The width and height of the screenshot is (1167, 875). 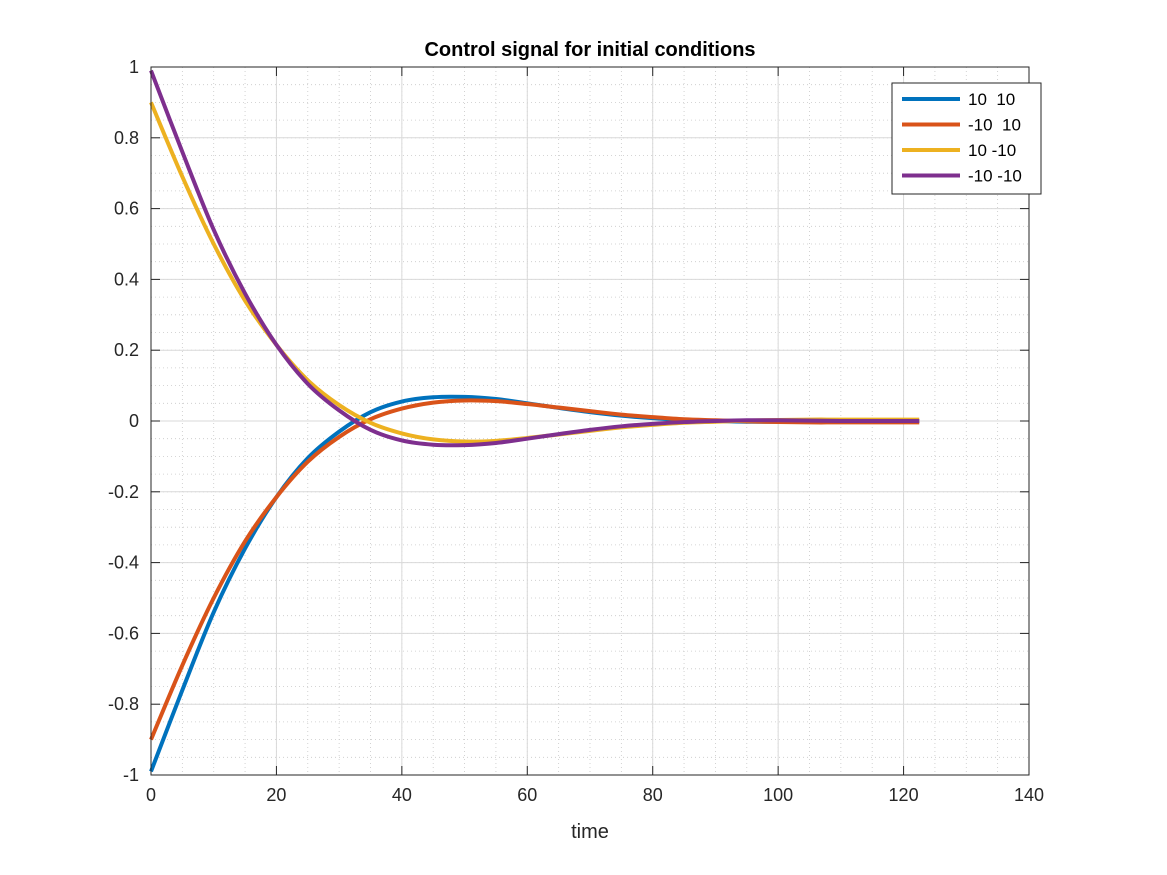 I want to click on x-tick-labels: 0 20 40 60 80 100 120 140, so click(x=595, y=795).